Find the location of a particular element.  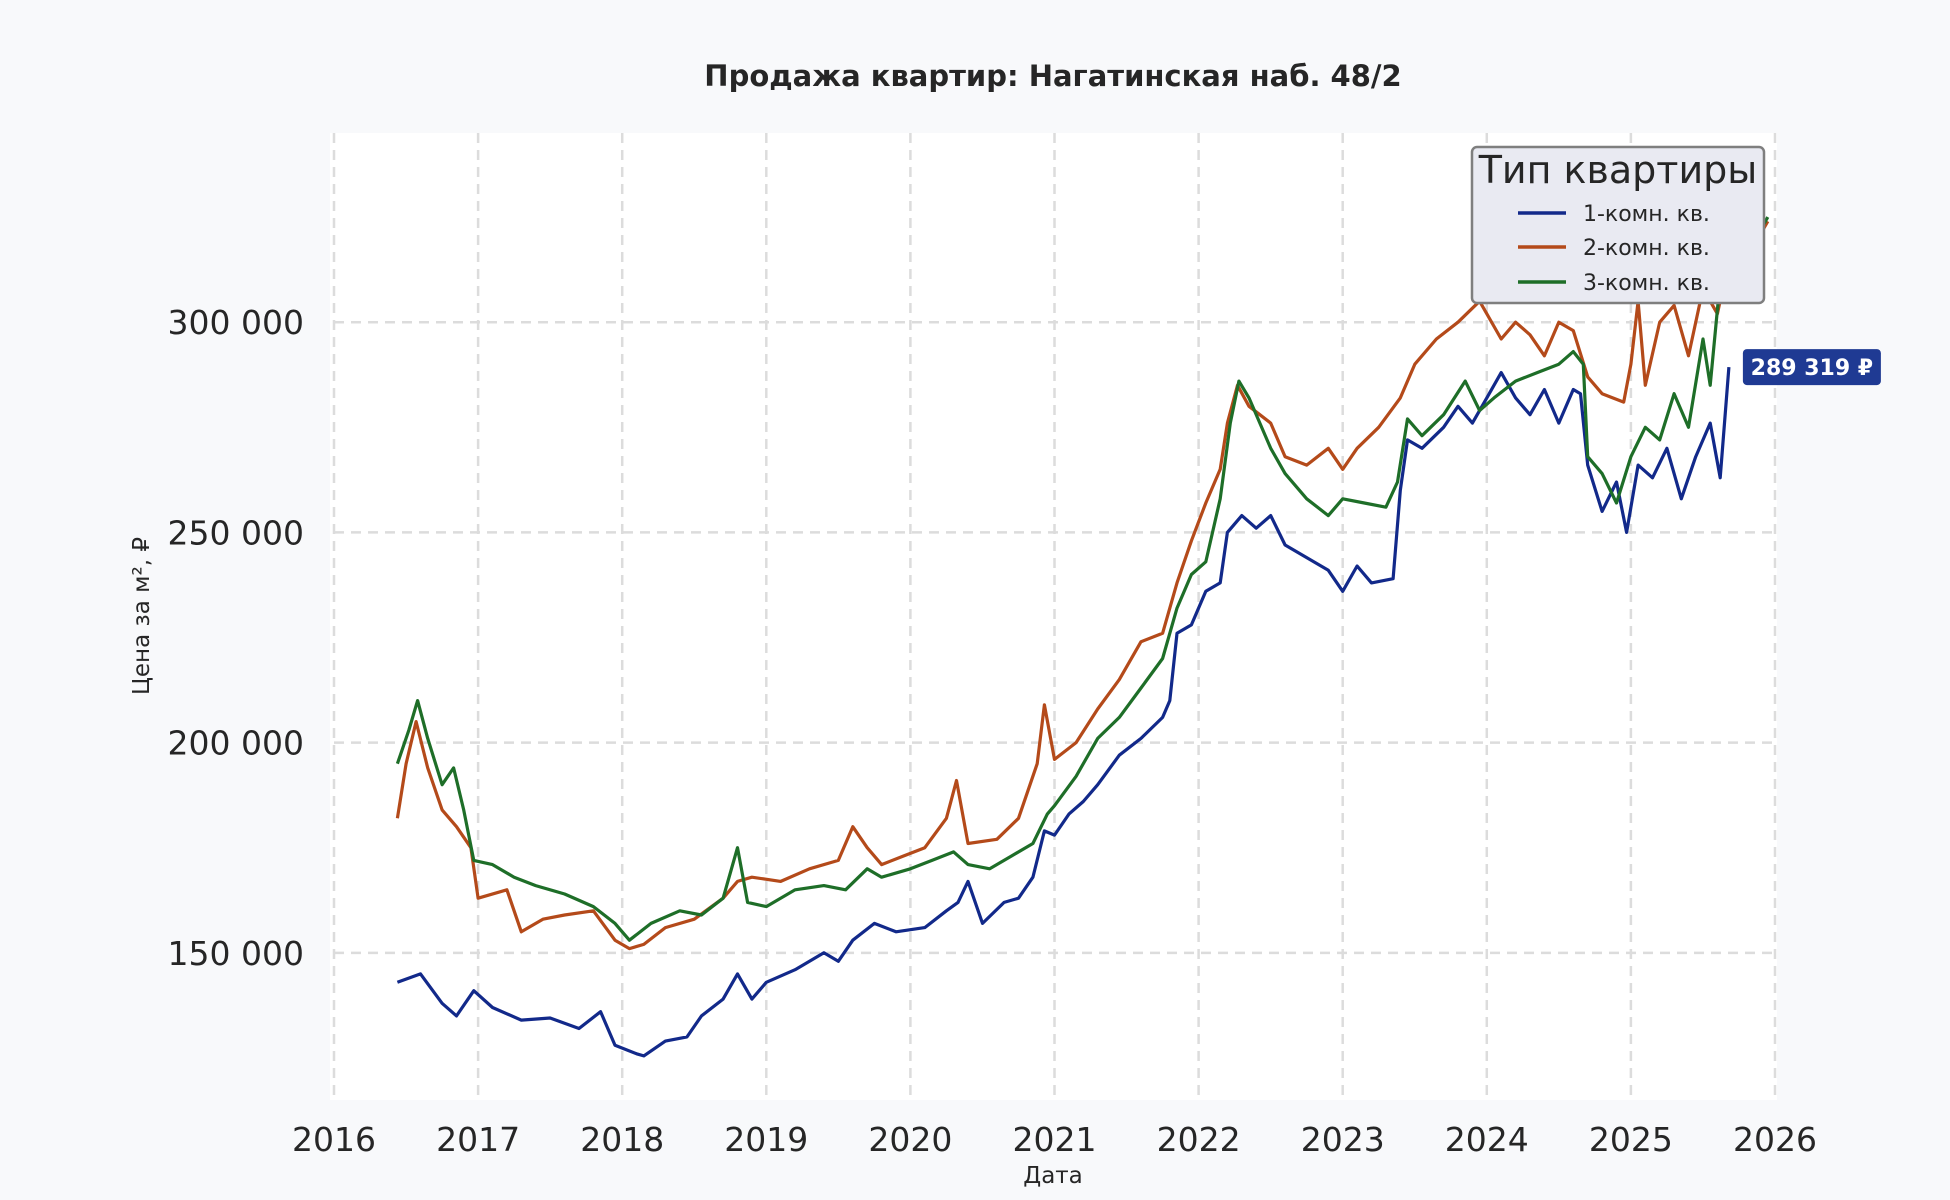

legend-box is located at coordinates (1618, 225).